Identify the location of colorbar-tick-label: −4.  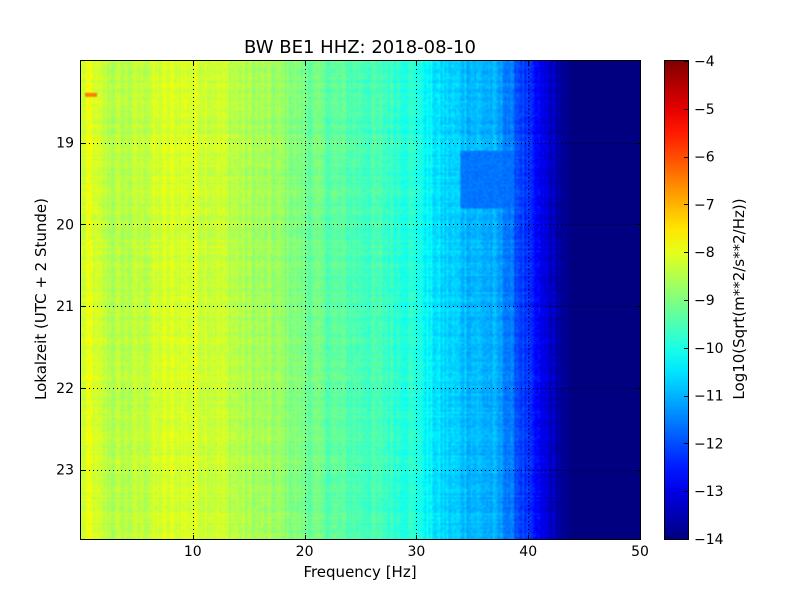
(704, 62).